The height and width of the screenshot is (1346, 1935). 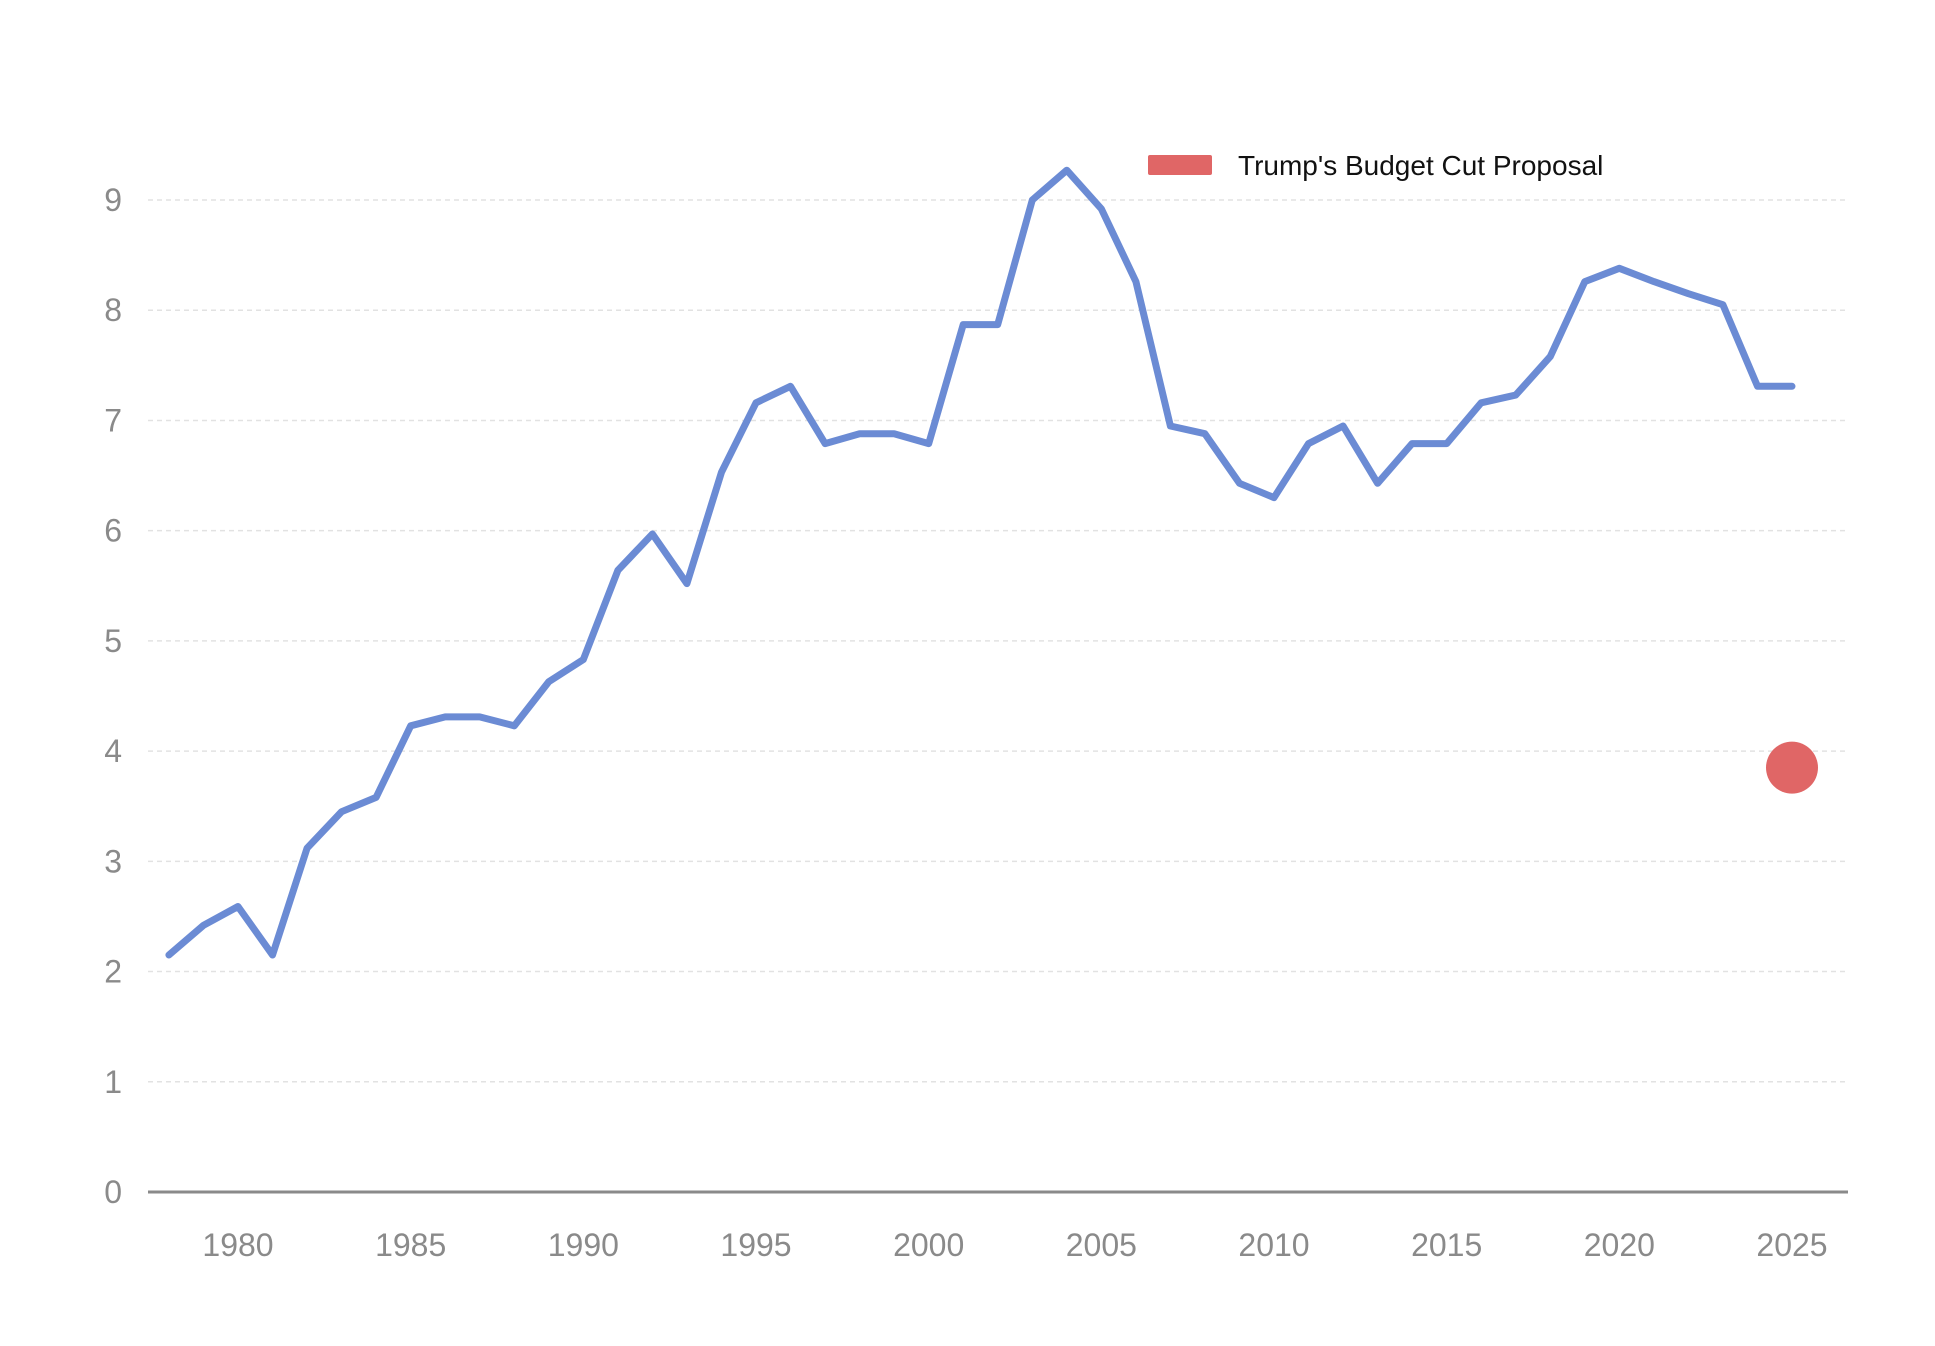 What do you see at coordinates (113, 310) in the screenshot?
I see `y-tick-label: 8` at bounding box center [113, 310].